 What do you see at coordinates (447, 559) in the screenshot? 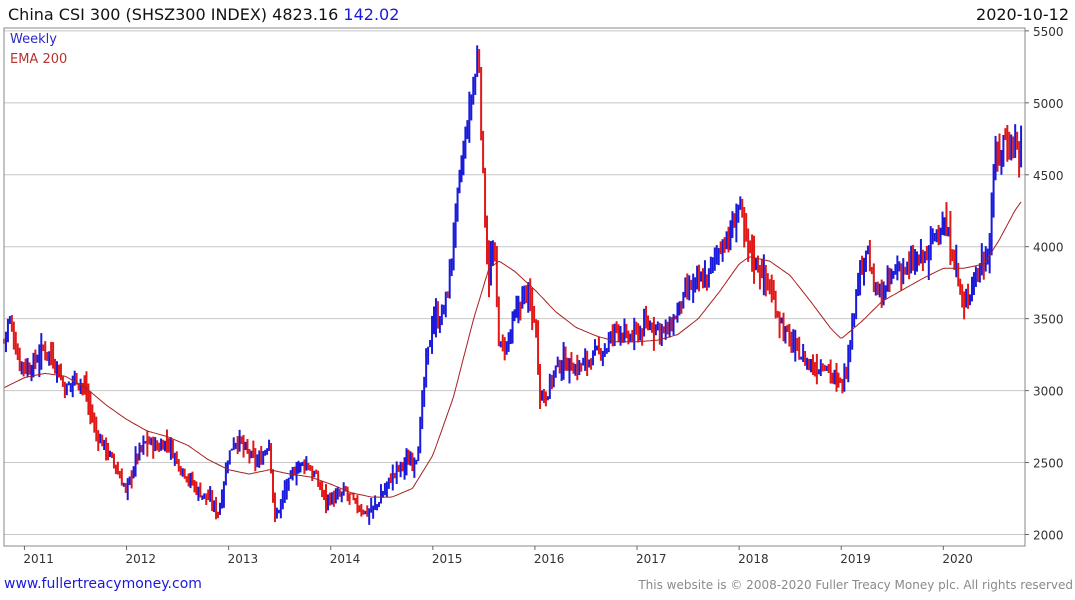
I see `x-tick-label: 2015` at bounding box center [447, 559].